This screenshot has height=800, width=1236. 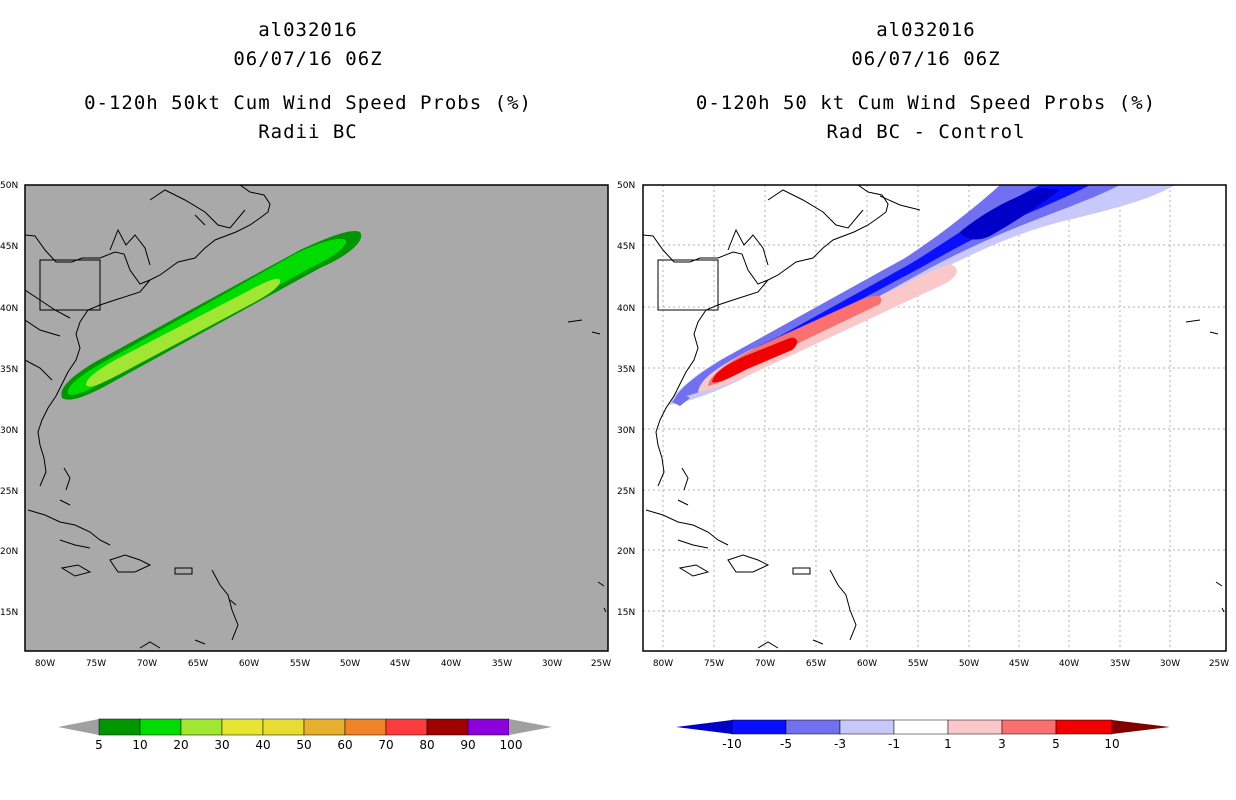 I want to click on cbar-label: 60, so click(x=344, y=745).